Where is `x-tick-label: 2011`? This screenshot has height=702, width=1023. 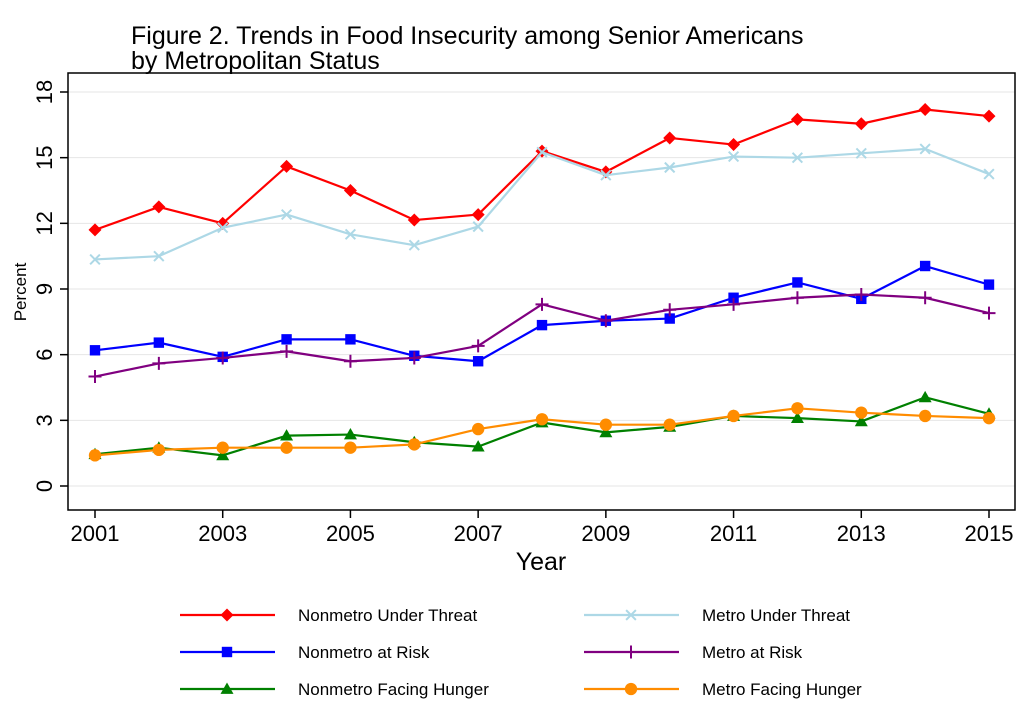
x-tick-label: 2011 is located at coordinates (733, 533).